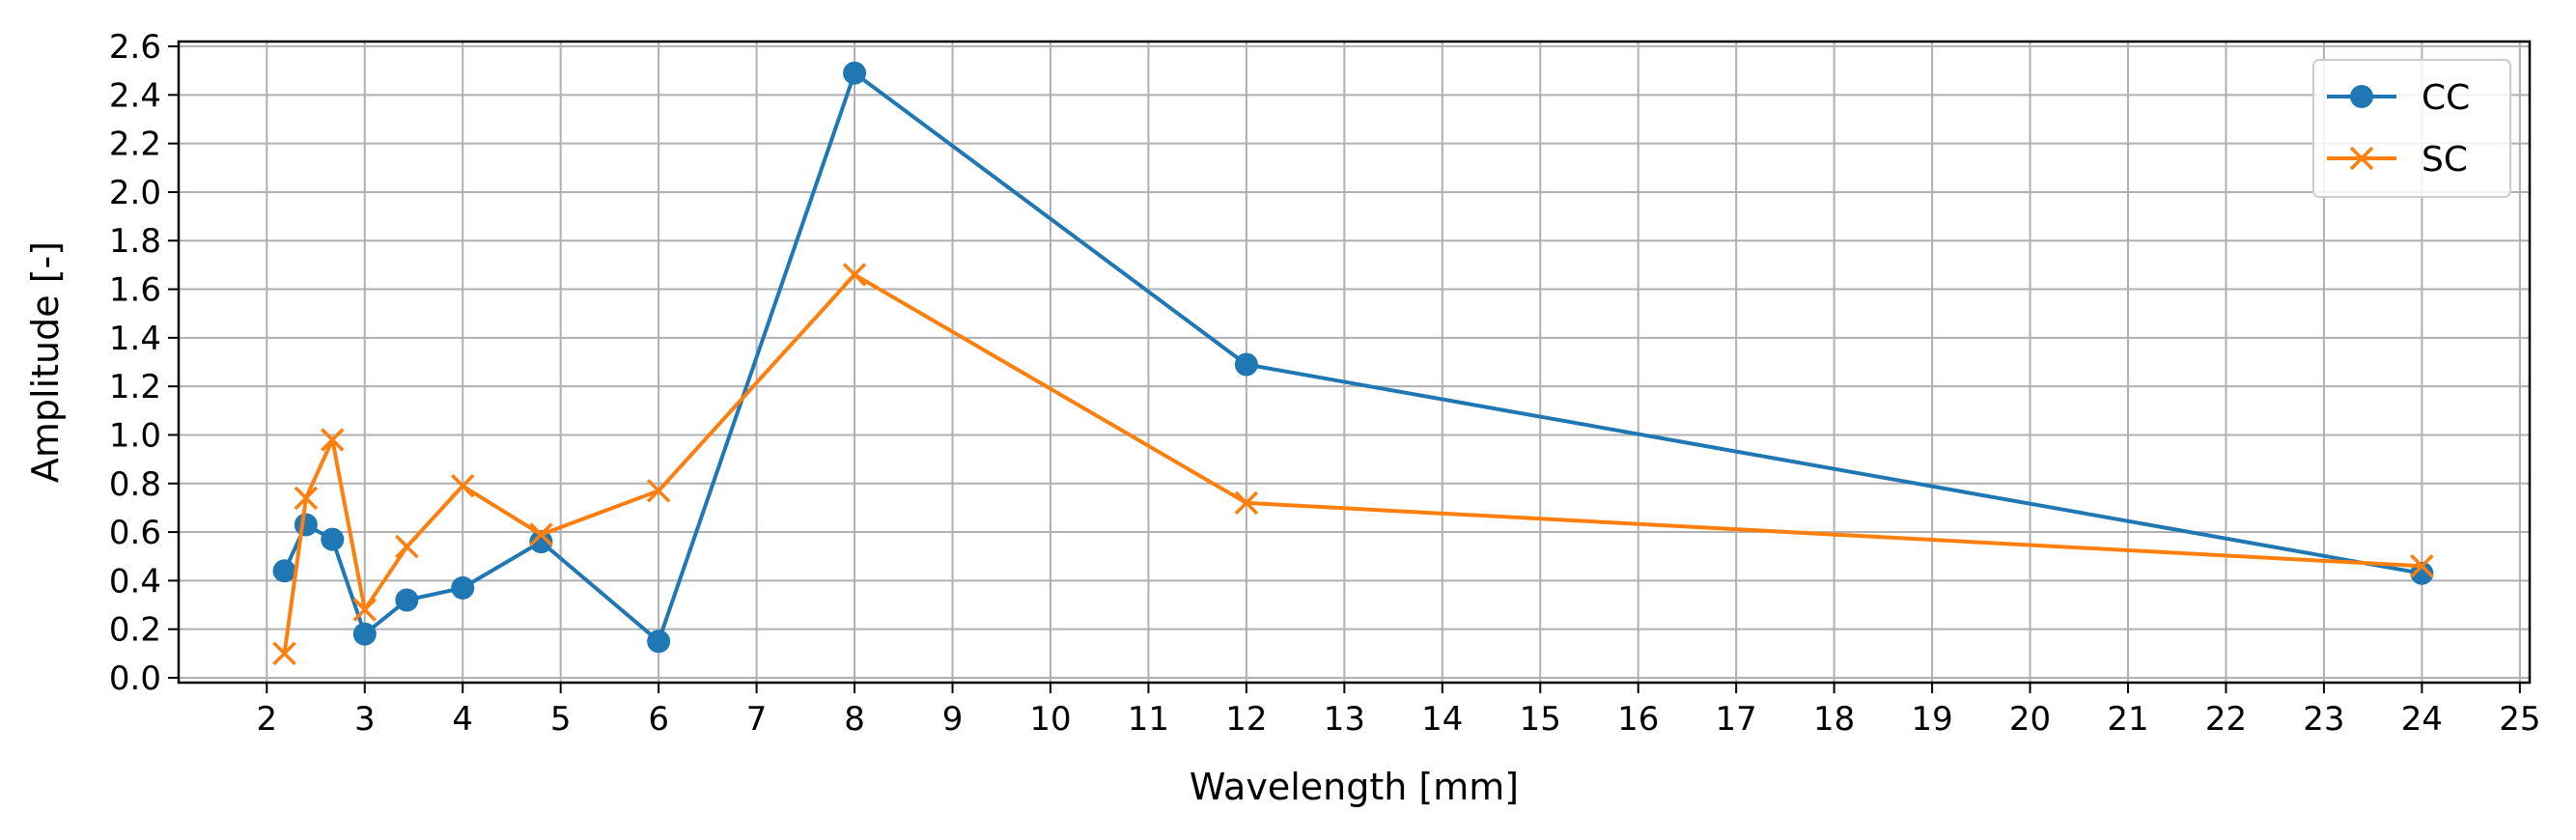  What do you see at coordinates (1737, 720) in the screenshot?
I see `x-tick-label: 17` at bounding box center [1737, 720].